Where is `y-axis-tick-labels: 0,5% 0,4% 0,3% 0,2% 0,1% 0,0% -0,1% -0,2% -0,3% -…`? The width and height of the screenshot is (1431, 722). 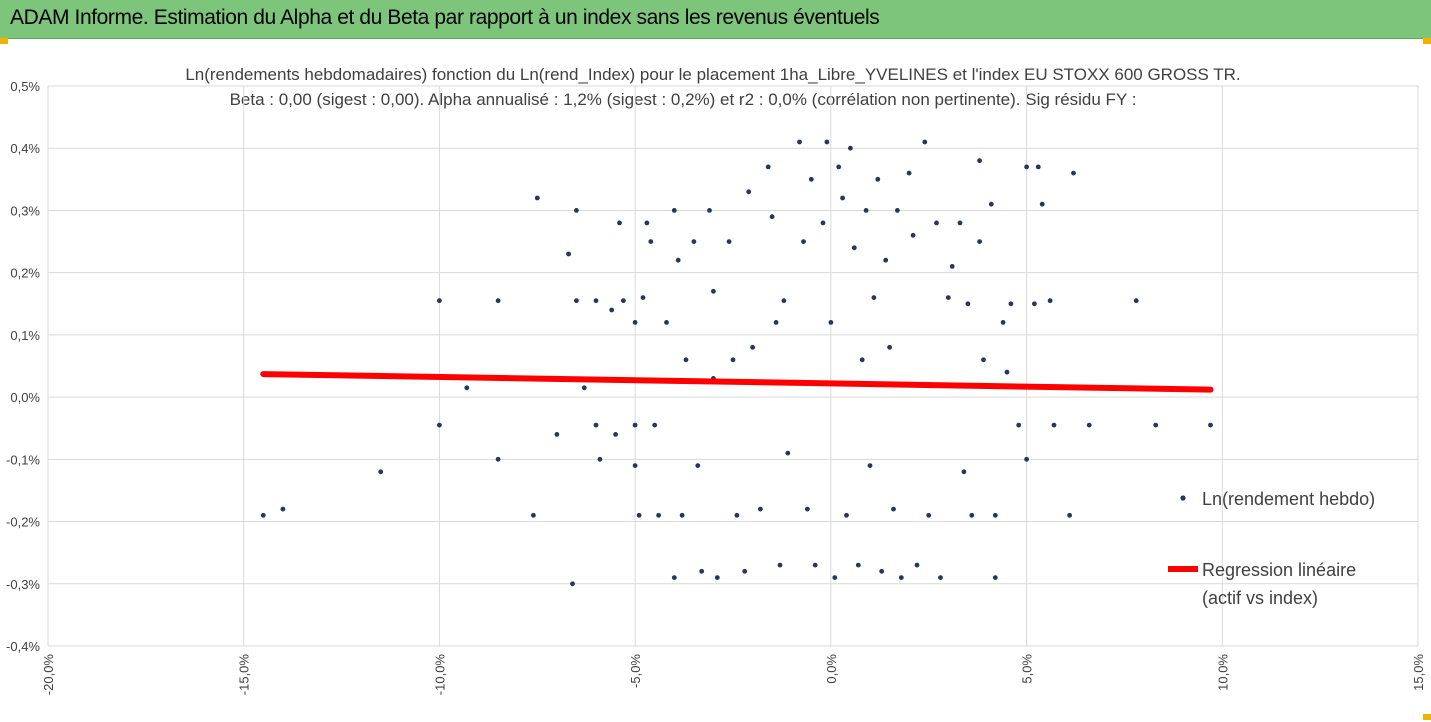 y-axis-tick-labels: 0,5% 0,4% 0,3% 0,2% 0,1% 0,0% -0,1% -0,2% -0,3% -… is located at coordinates (23, 366).